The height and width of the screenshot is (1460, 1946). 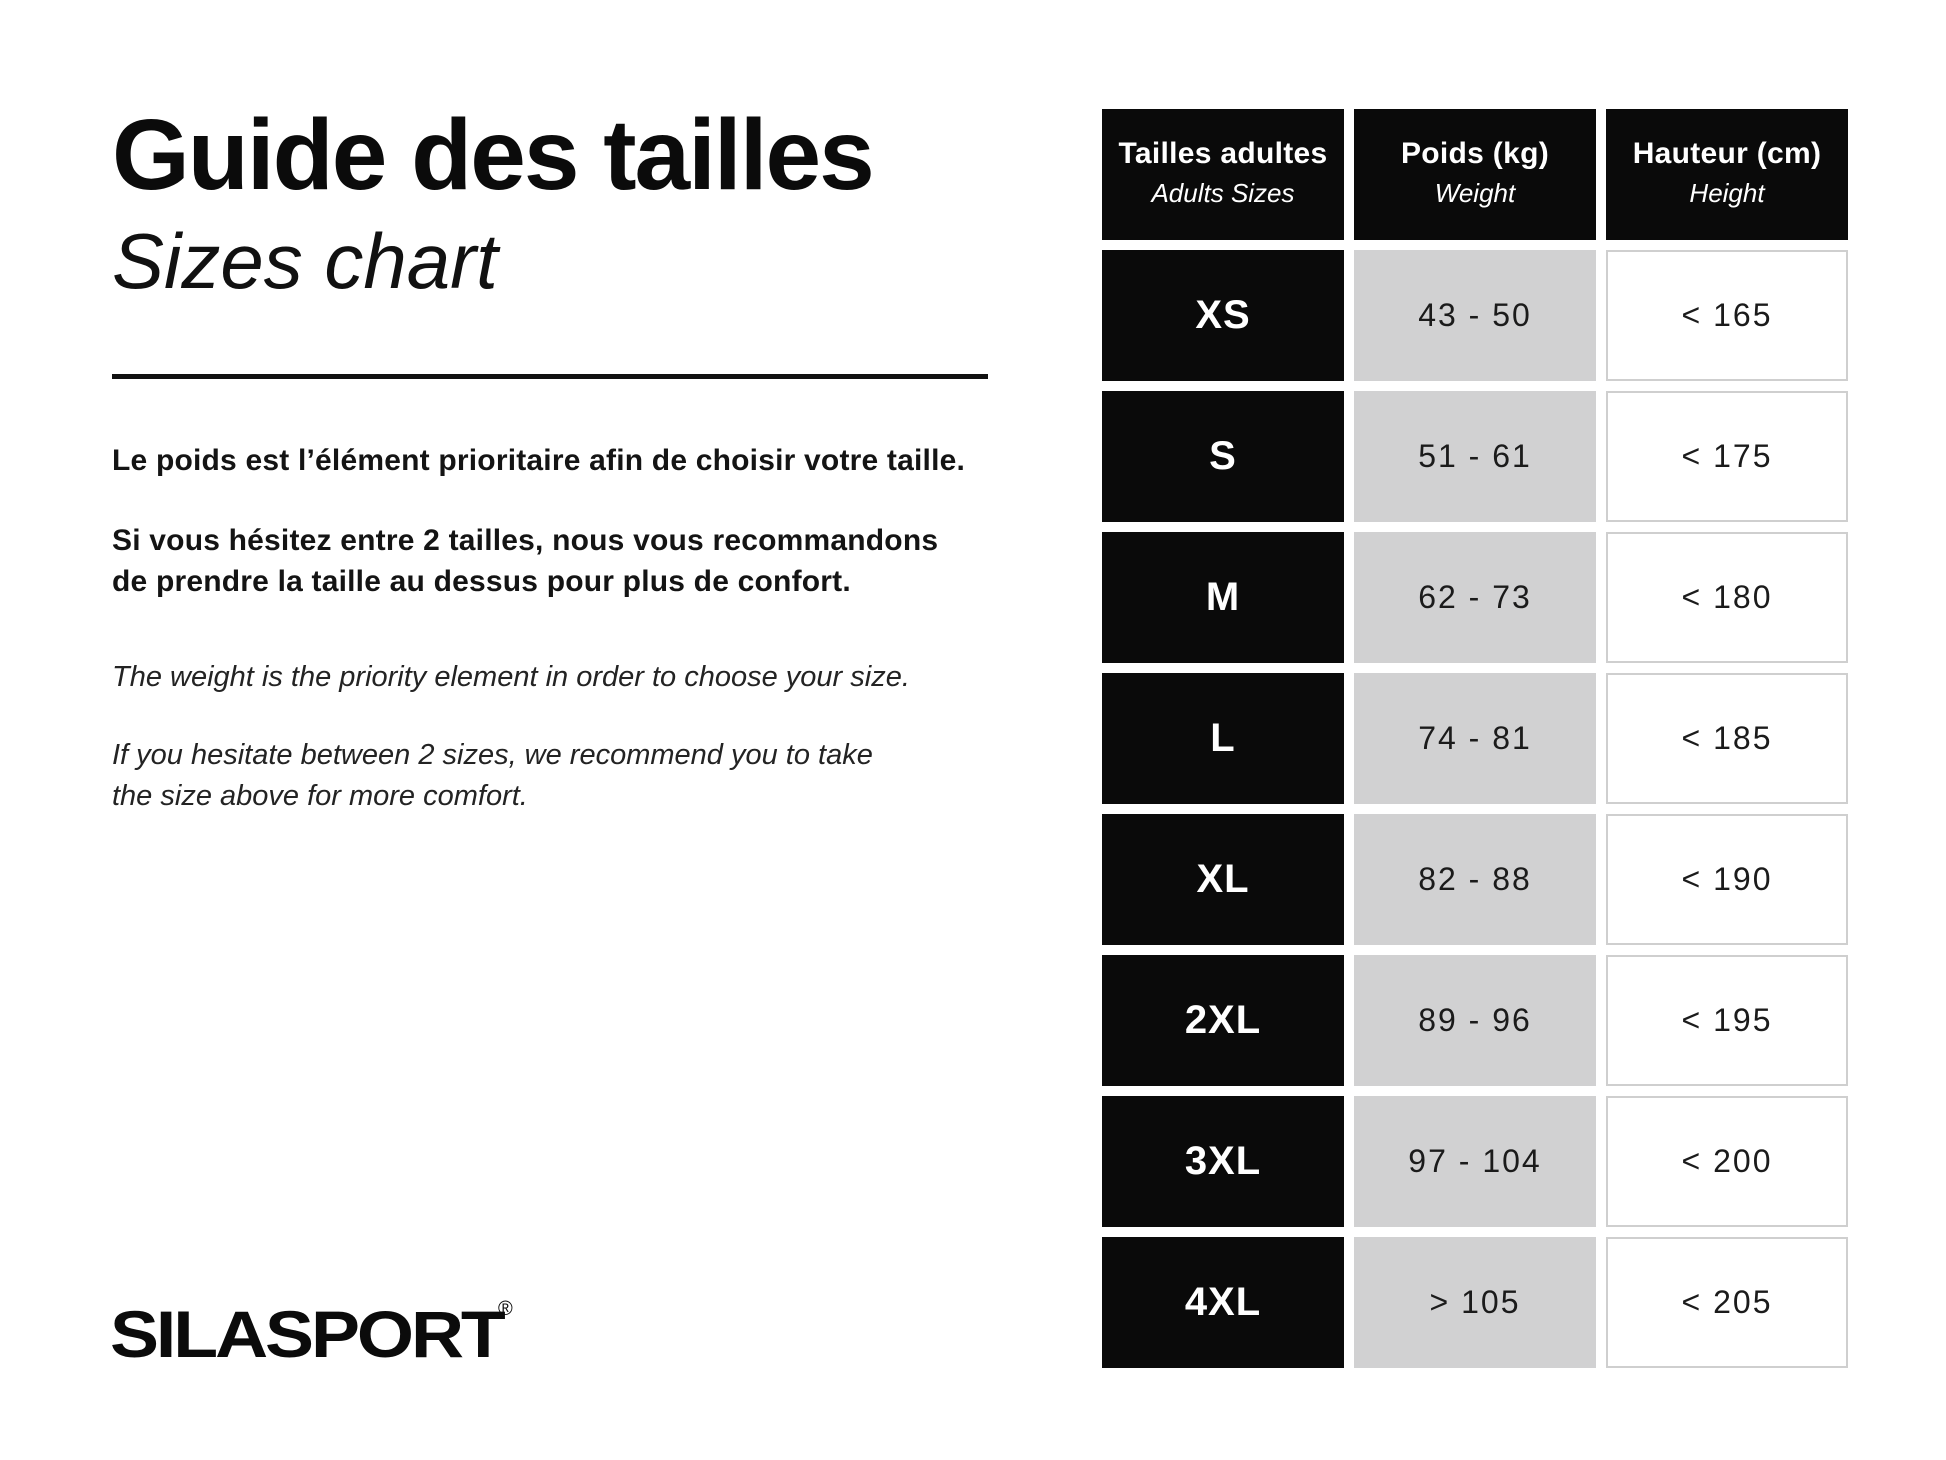 What do you see at coordinates (1727, 174) in the screenshot?
I see `column-header-height: Hauteur (cm) Height` at bounding box center [1727, 174].